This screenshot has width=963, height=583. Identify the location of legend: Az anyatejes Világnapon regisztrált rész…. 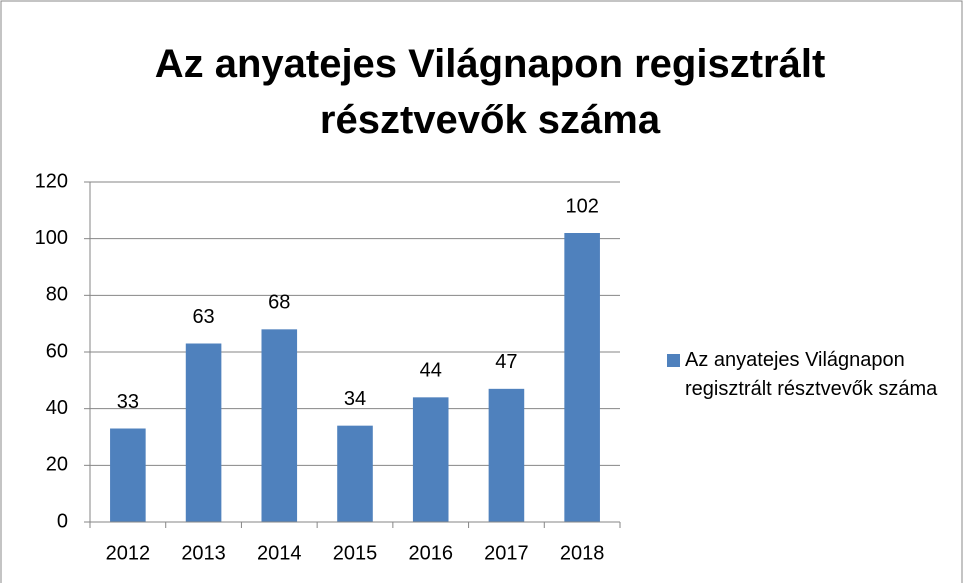
(812, 375).